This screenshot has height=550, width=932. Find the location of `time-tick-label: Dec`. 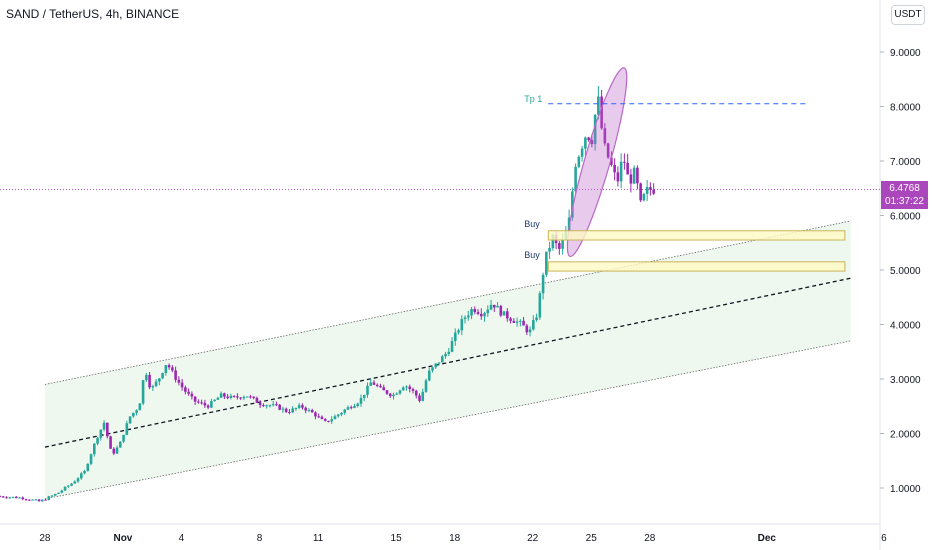

time-tick-label: Dec is located at coordinates (767, 538).